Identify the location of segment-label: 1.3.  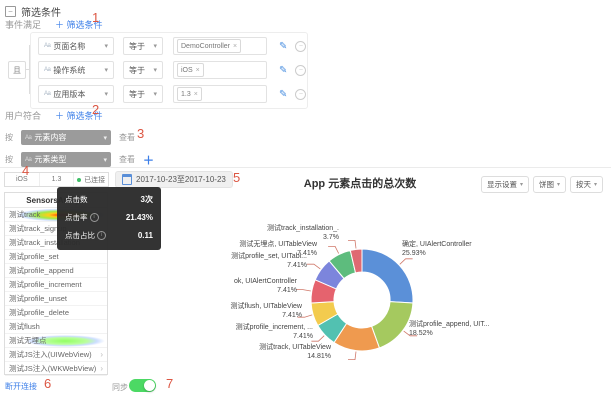
(56, 179).